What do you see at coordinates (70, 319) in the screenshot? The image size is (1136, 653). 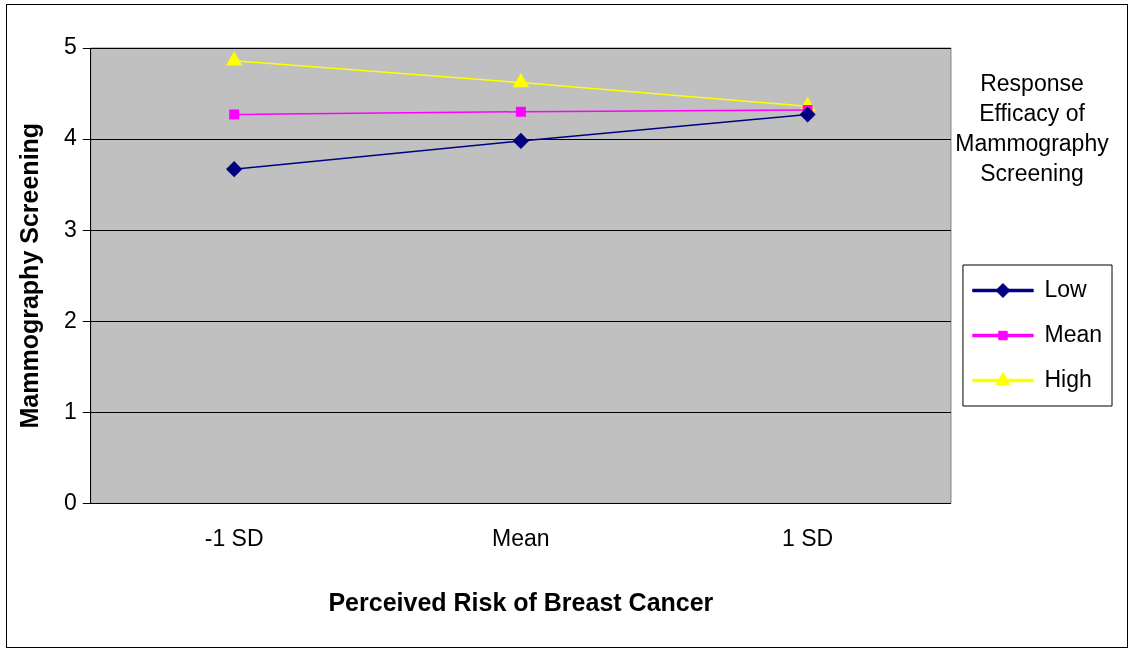 I see `y-tick-label: 2` at bounding box center [70, 319].